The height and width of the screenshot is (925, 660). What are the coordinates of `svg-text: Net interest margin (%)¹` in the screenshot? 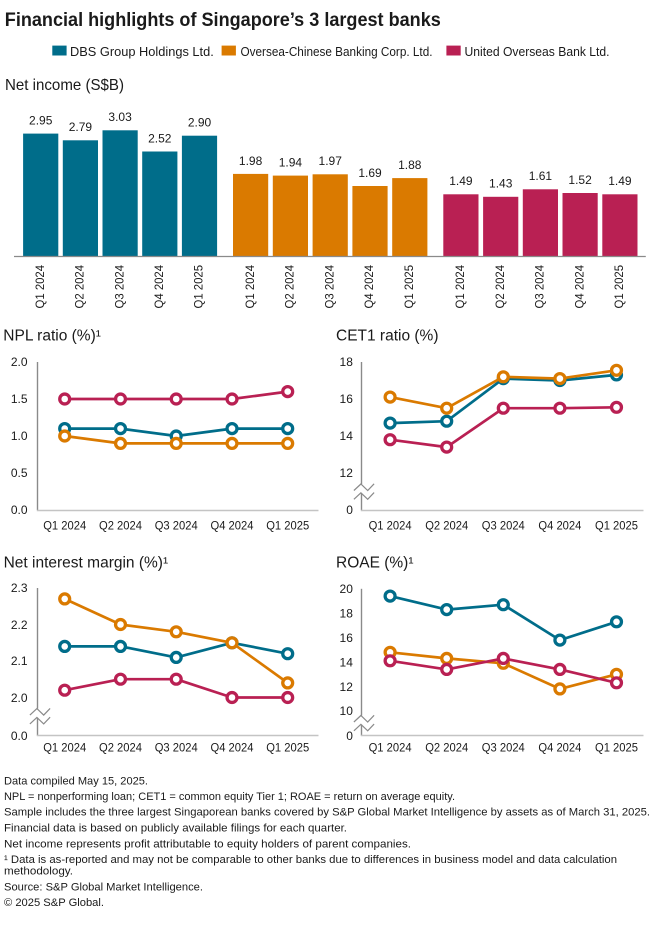 It's located at (86, 563).